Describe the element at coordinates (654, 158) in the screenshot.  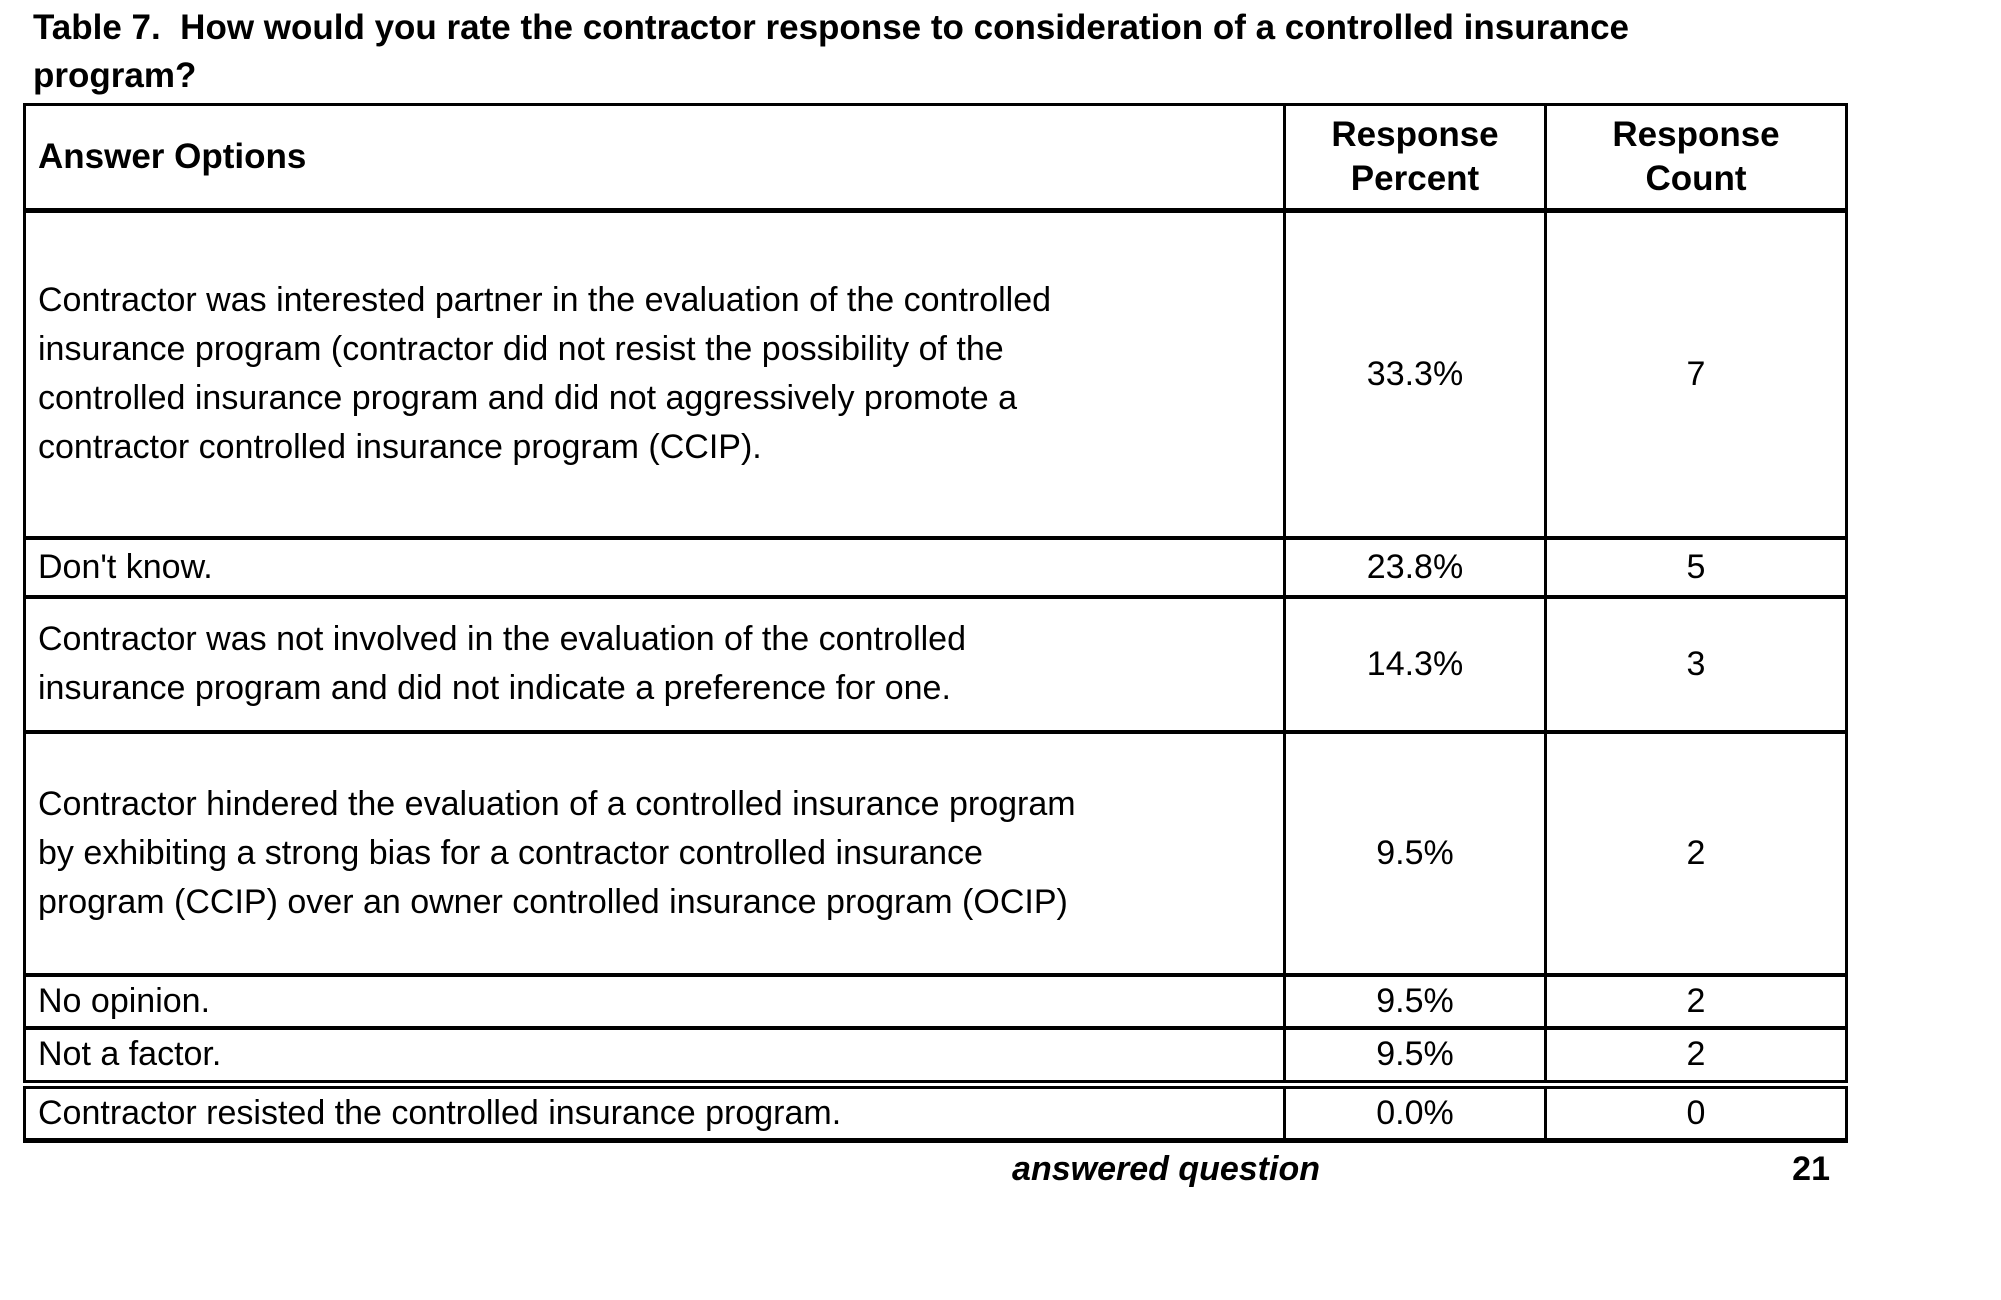
I see `column-header-answer-options: Answer Options` at that location.